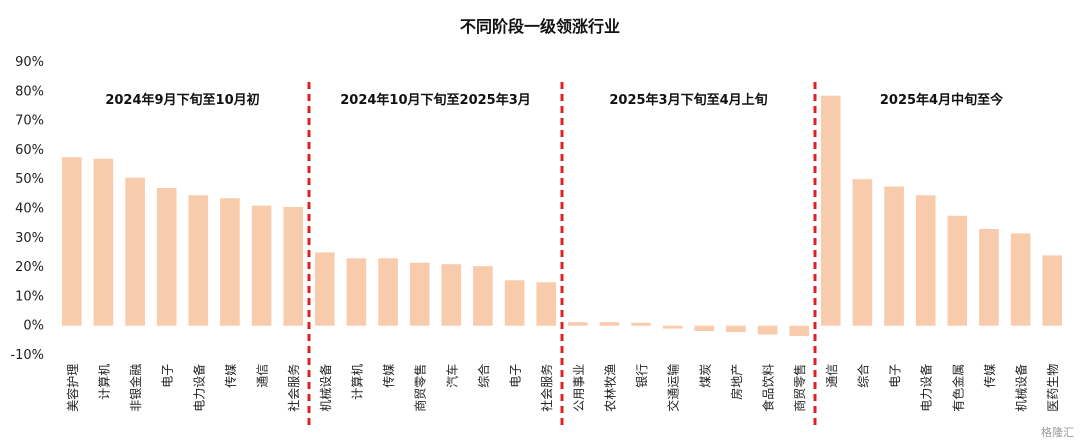 The width and height of the screenshot is (1080, 441). I want to click on y-axis: -10% 0% 10% 20% 30% 40% 50% 60% 70% 80% 90%, so click(27, 209).